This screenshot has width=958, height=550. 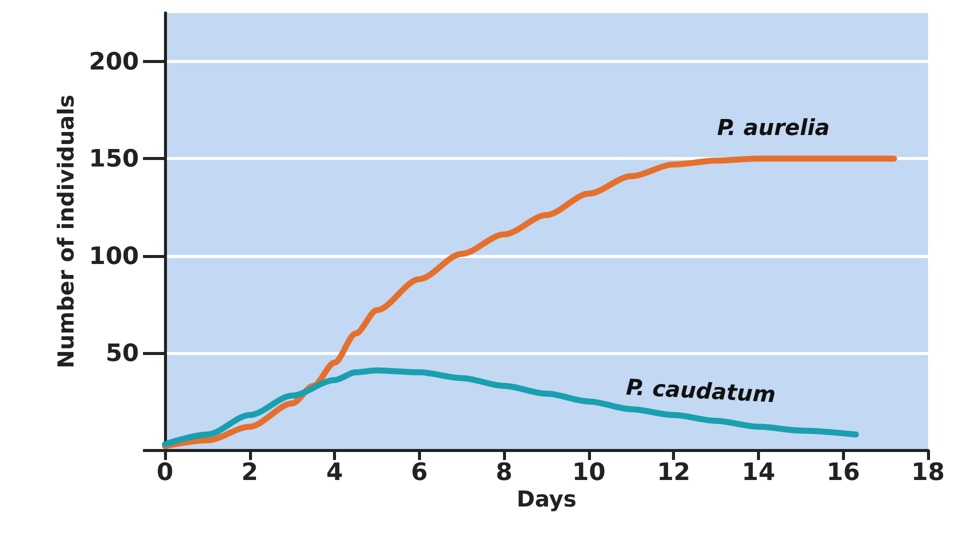 I want to click on x-tick-label: 4, so click(x=334, y=472).